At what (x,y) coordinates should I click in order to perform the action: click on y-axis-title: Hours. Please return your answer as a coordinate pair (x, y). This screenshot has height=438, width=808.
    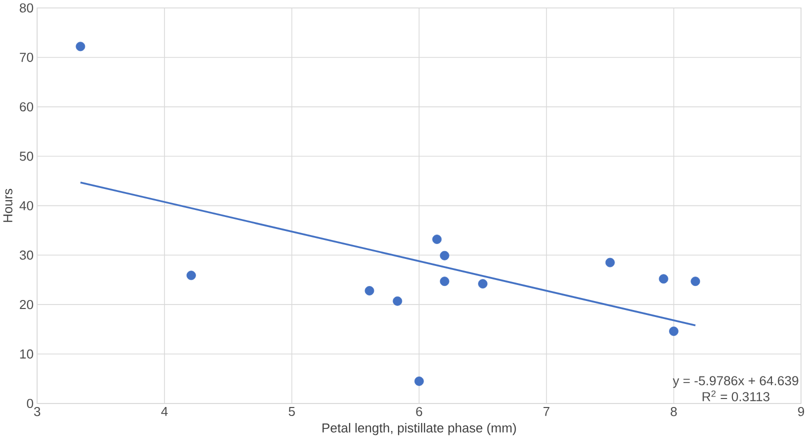
    Looking at the image, I should click on (7, 205).